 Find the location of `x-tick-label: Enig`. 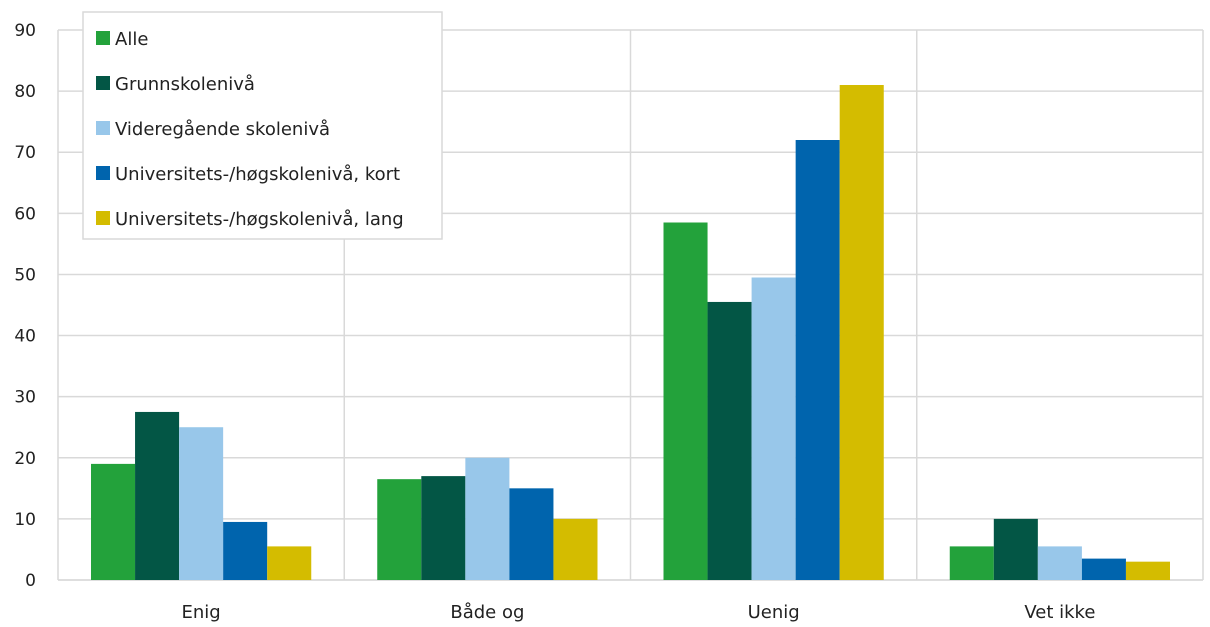

x-tick-label: Enig is located at coordinates (201, 612).